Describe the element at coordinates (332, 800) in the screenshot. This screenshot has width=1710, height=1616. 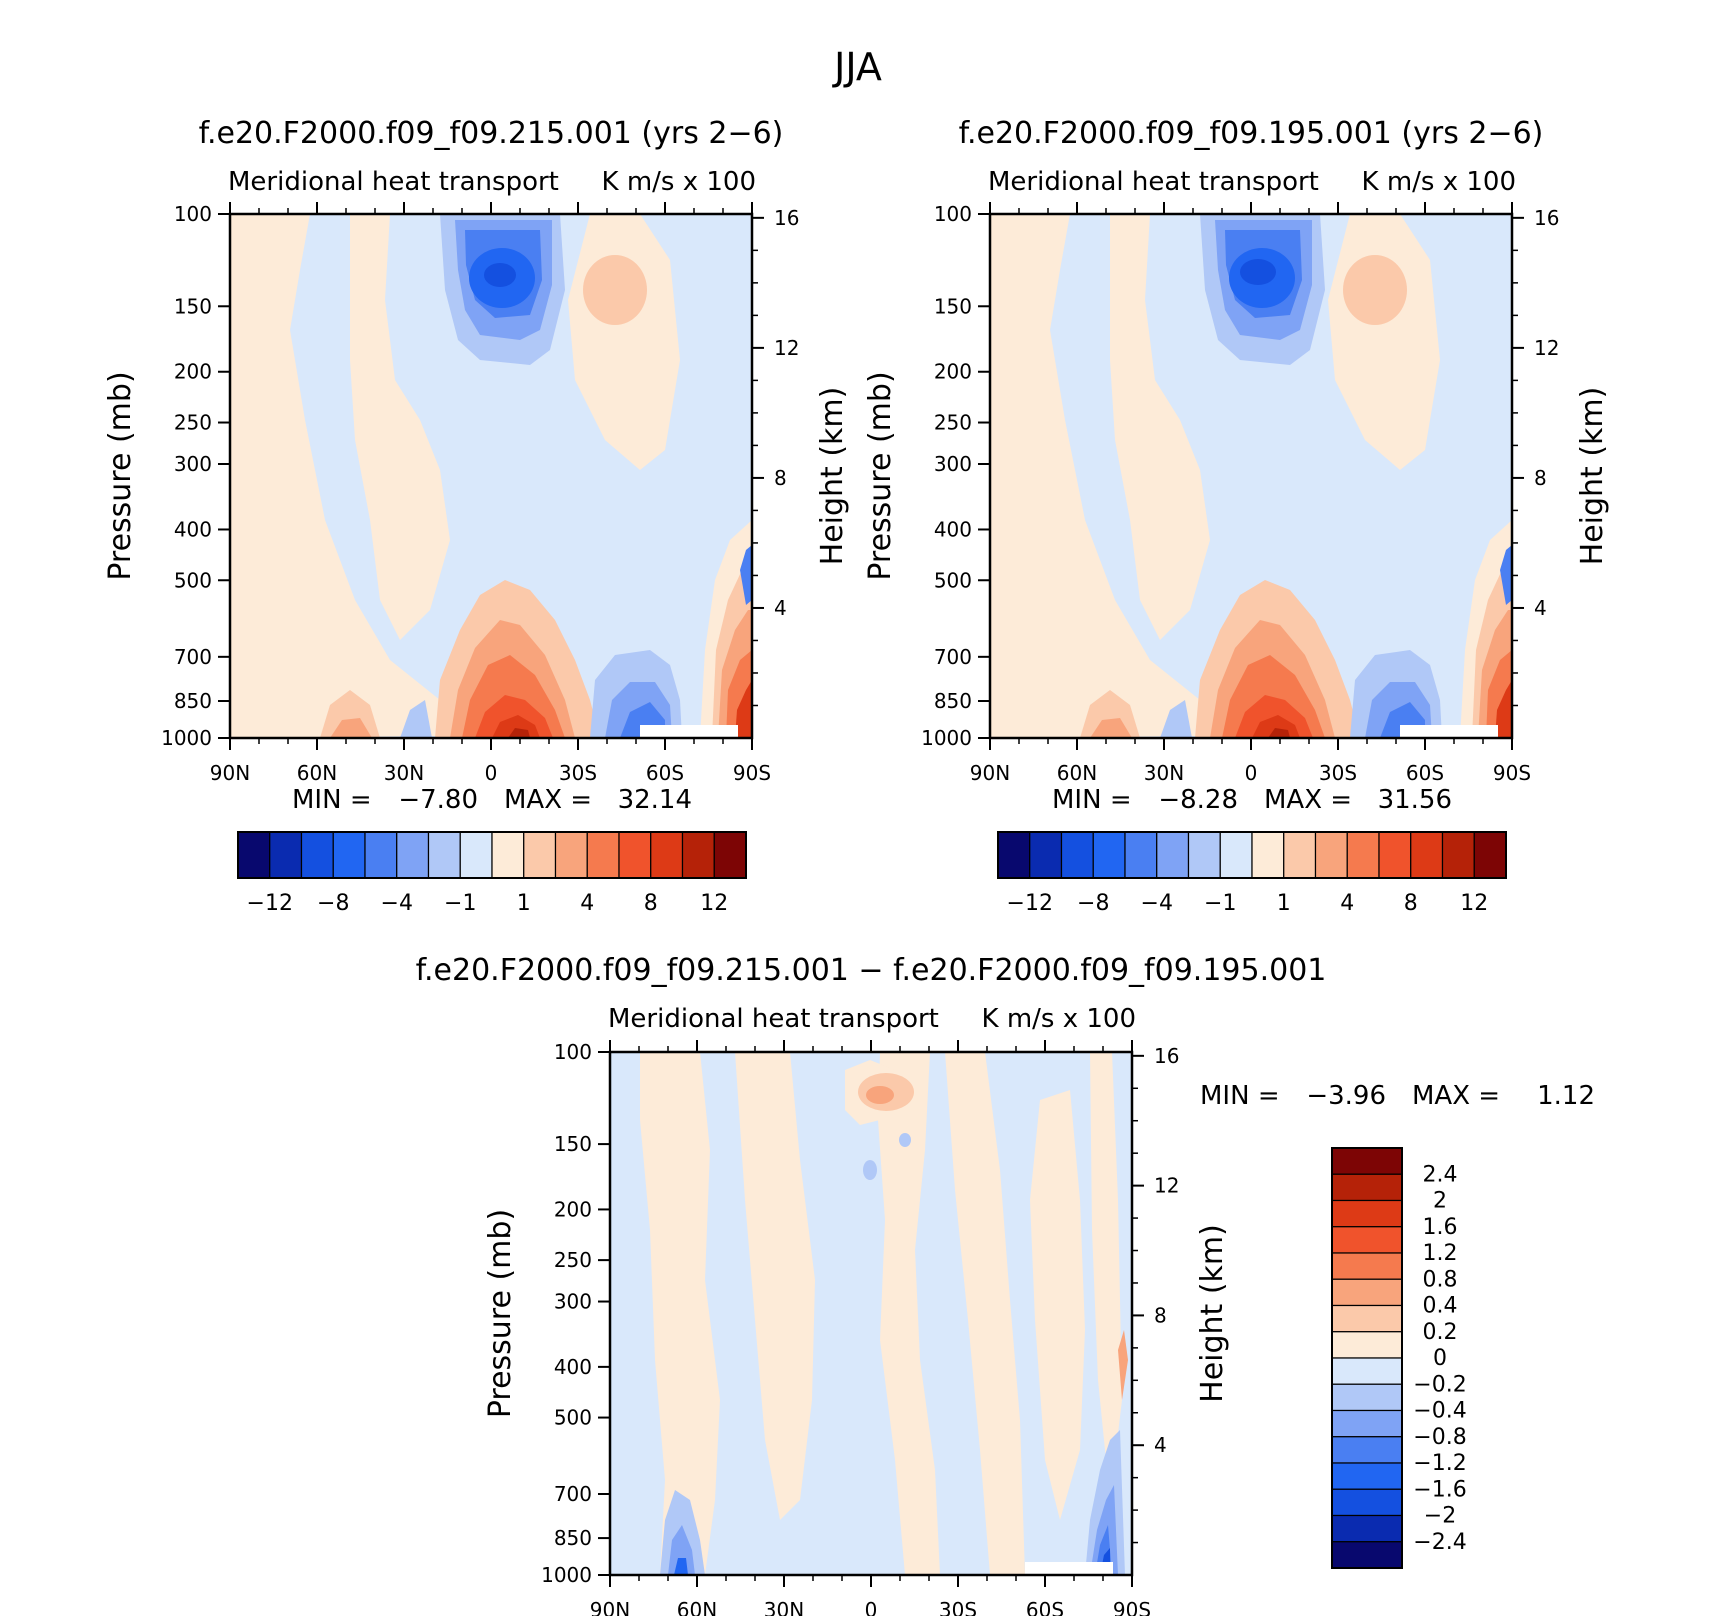
I see `min-label: MIN =` at that location.